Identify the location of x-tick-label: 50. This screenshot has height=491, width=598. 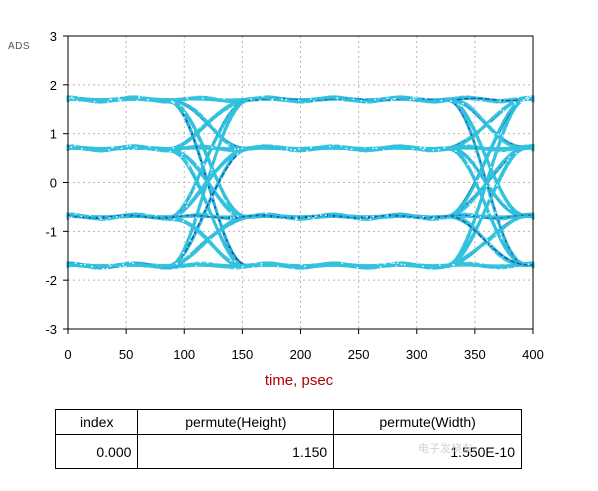
(126, 354).